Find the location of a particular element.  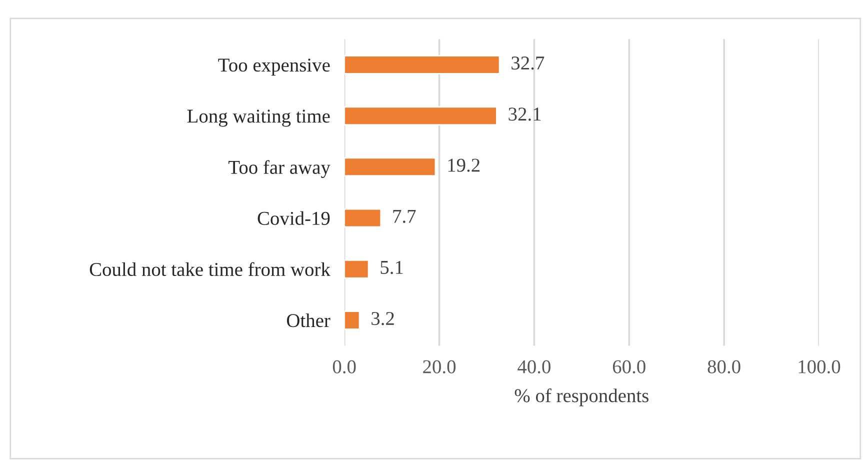

x-tick-label: 0.0 is located at coordinates (344, 367).